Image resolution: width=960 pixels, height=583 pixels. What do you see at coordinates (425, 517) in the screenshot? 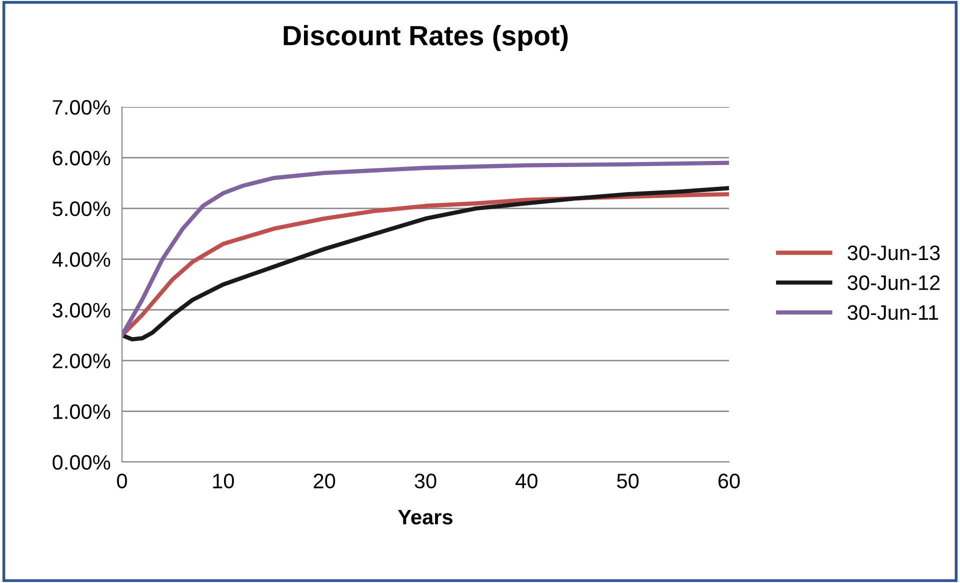
I see `x-axis-title: Years` at bounding box center [425, 517].